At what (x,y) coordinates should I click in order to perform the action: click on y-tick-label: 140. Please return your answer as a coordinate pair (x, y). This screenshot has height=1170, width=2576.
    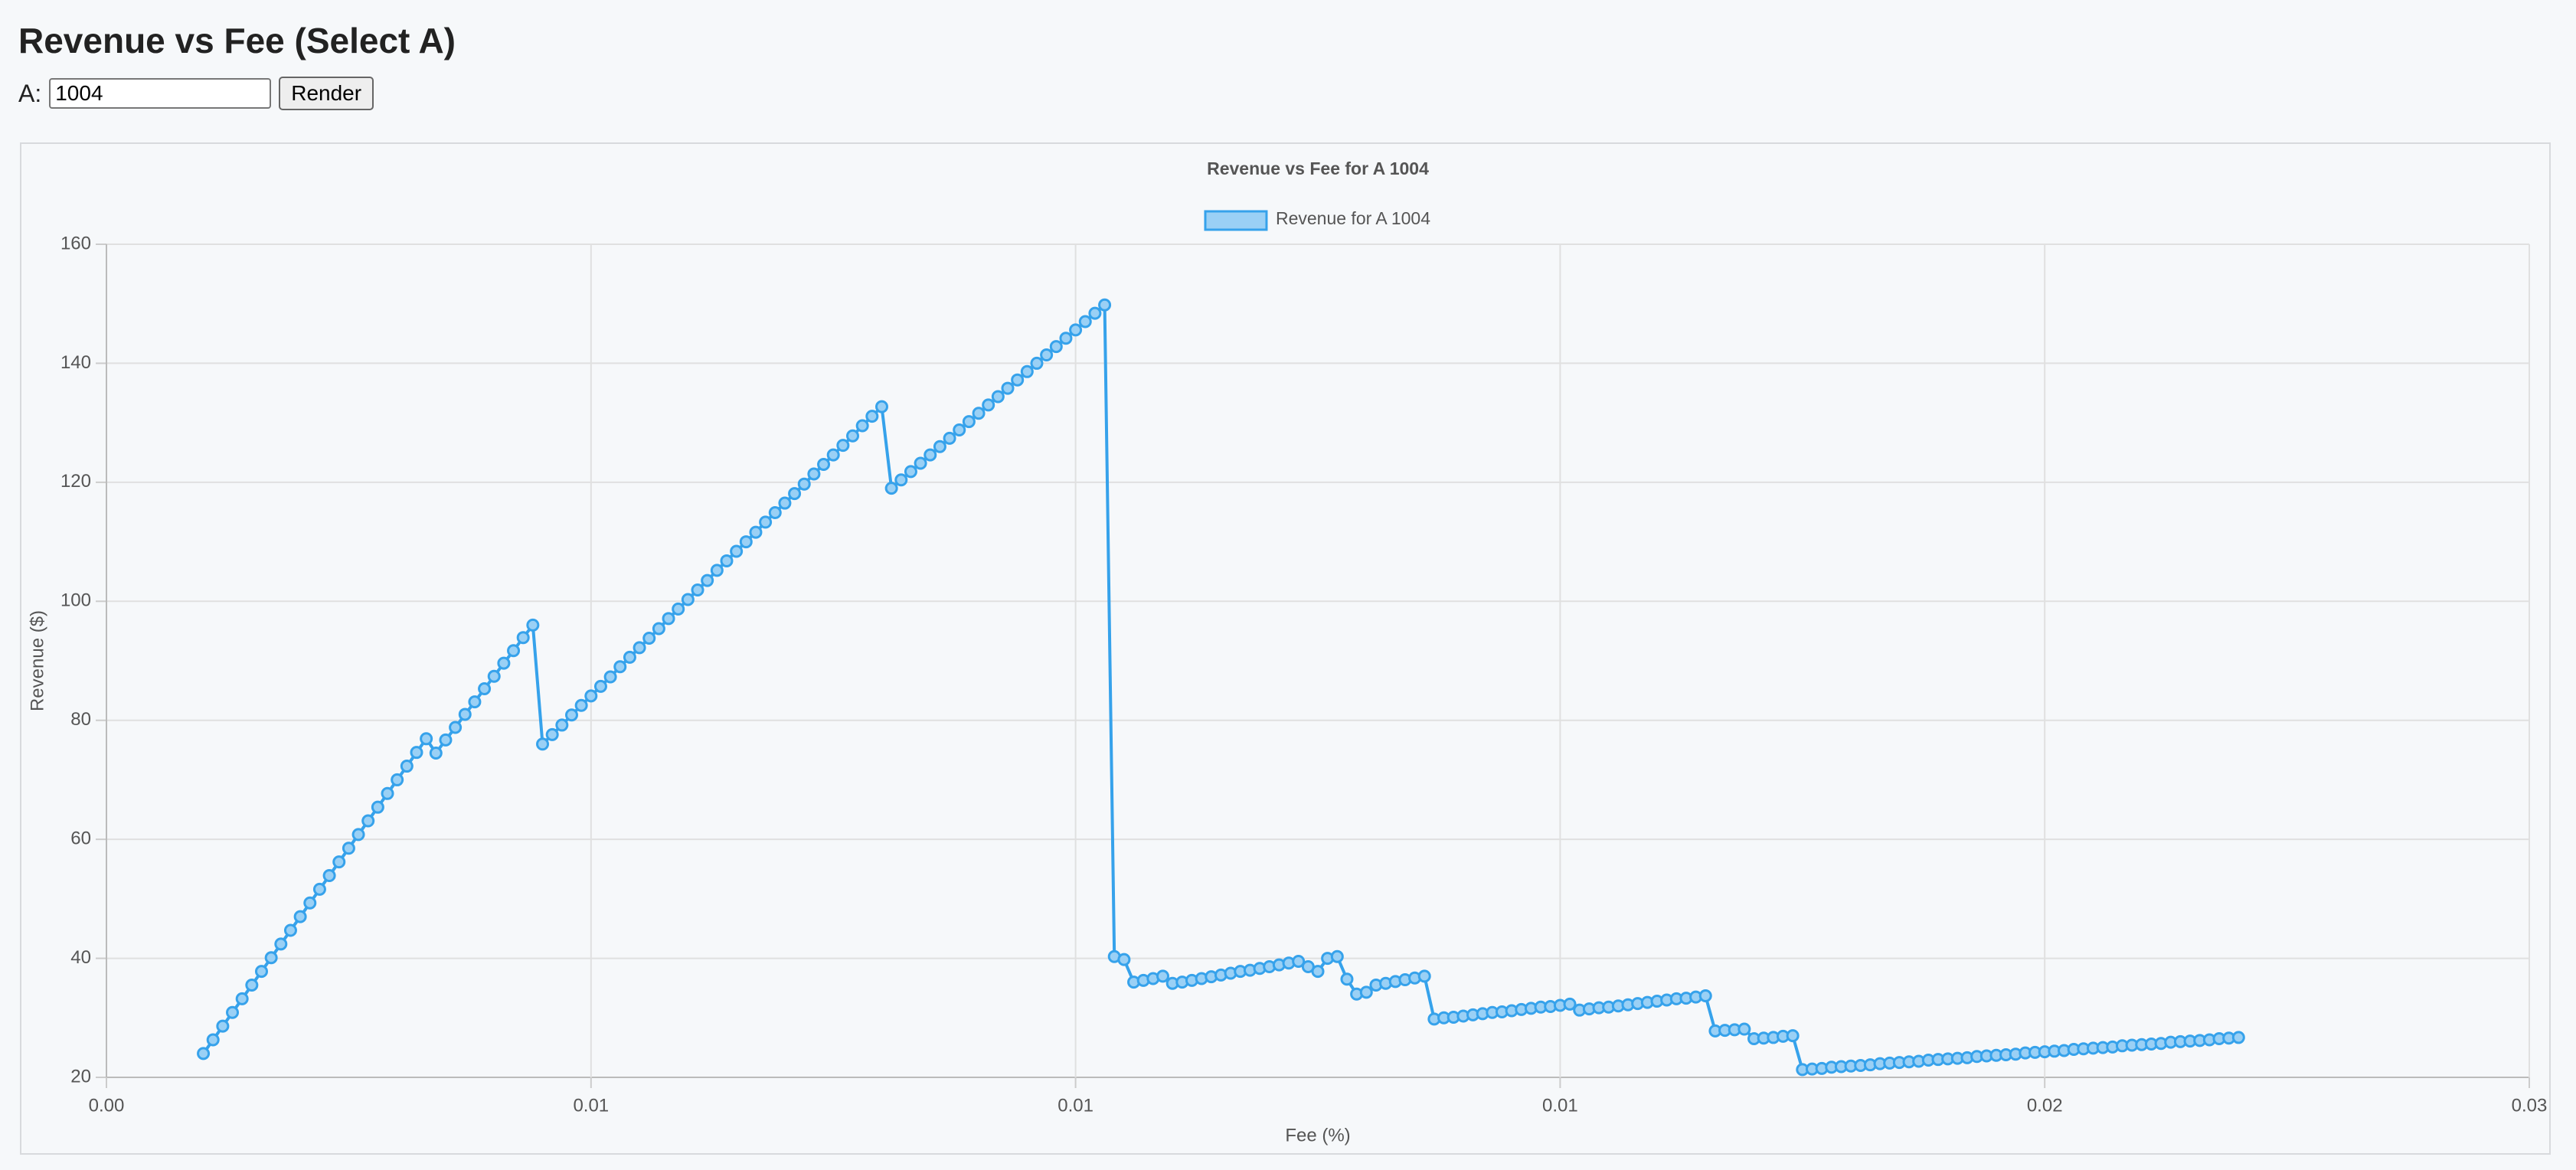
    Looking at the image, I should click on (75, 362).